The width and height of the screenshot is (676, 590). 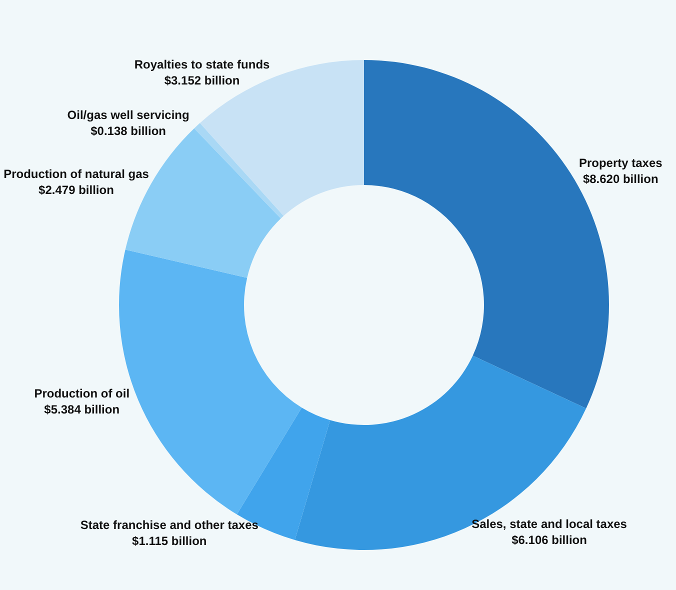 I want to click on slice-label: Property taxes, so click(x=620, y=163).